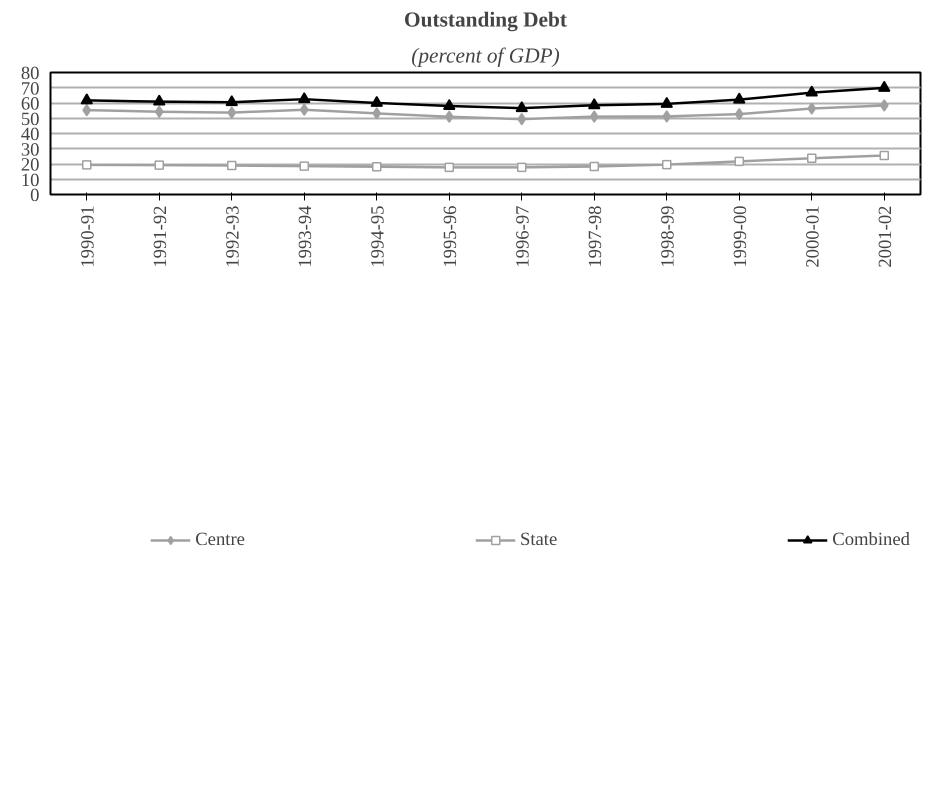 The height and width of the screenshot is (799, 949). What do you see at coordinates (220, 540) in the screenshot?
I see `legend-label: Centre` at bounding box center [220, 540].